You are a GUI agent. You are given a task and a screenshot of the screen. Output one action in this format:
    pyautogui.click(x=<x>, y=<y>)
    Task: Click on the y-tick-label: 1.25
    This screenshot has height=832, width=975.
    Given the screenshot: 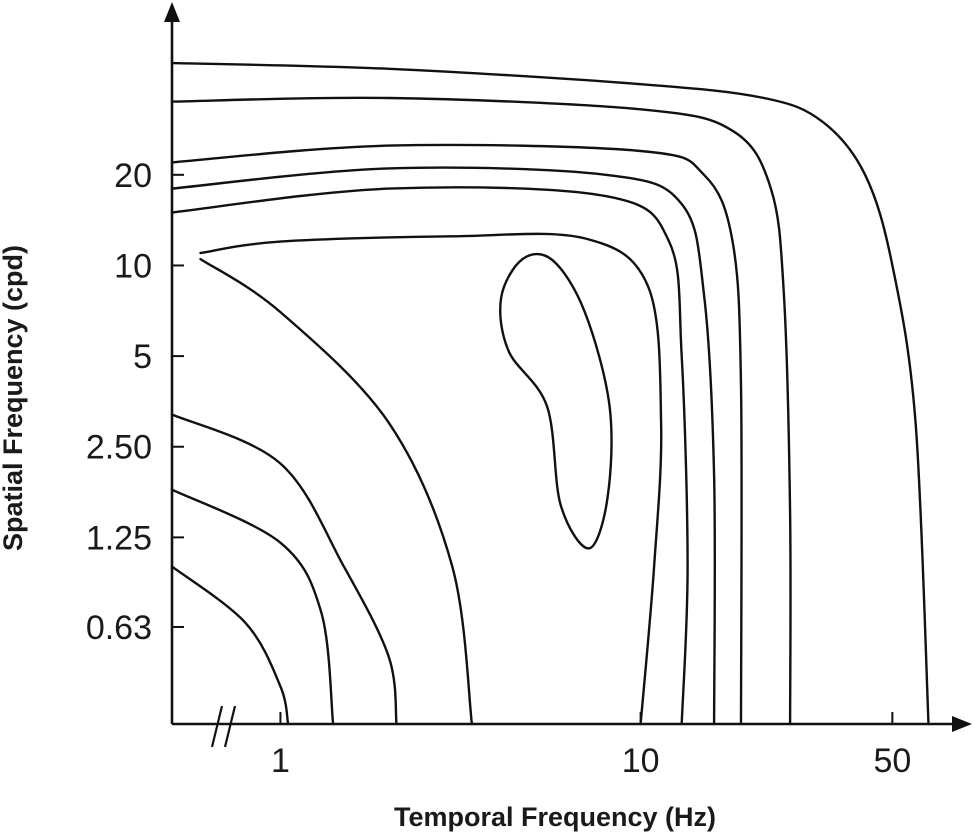 What is the action you would take?
    pyautogui.click(x=119, y=538)
    